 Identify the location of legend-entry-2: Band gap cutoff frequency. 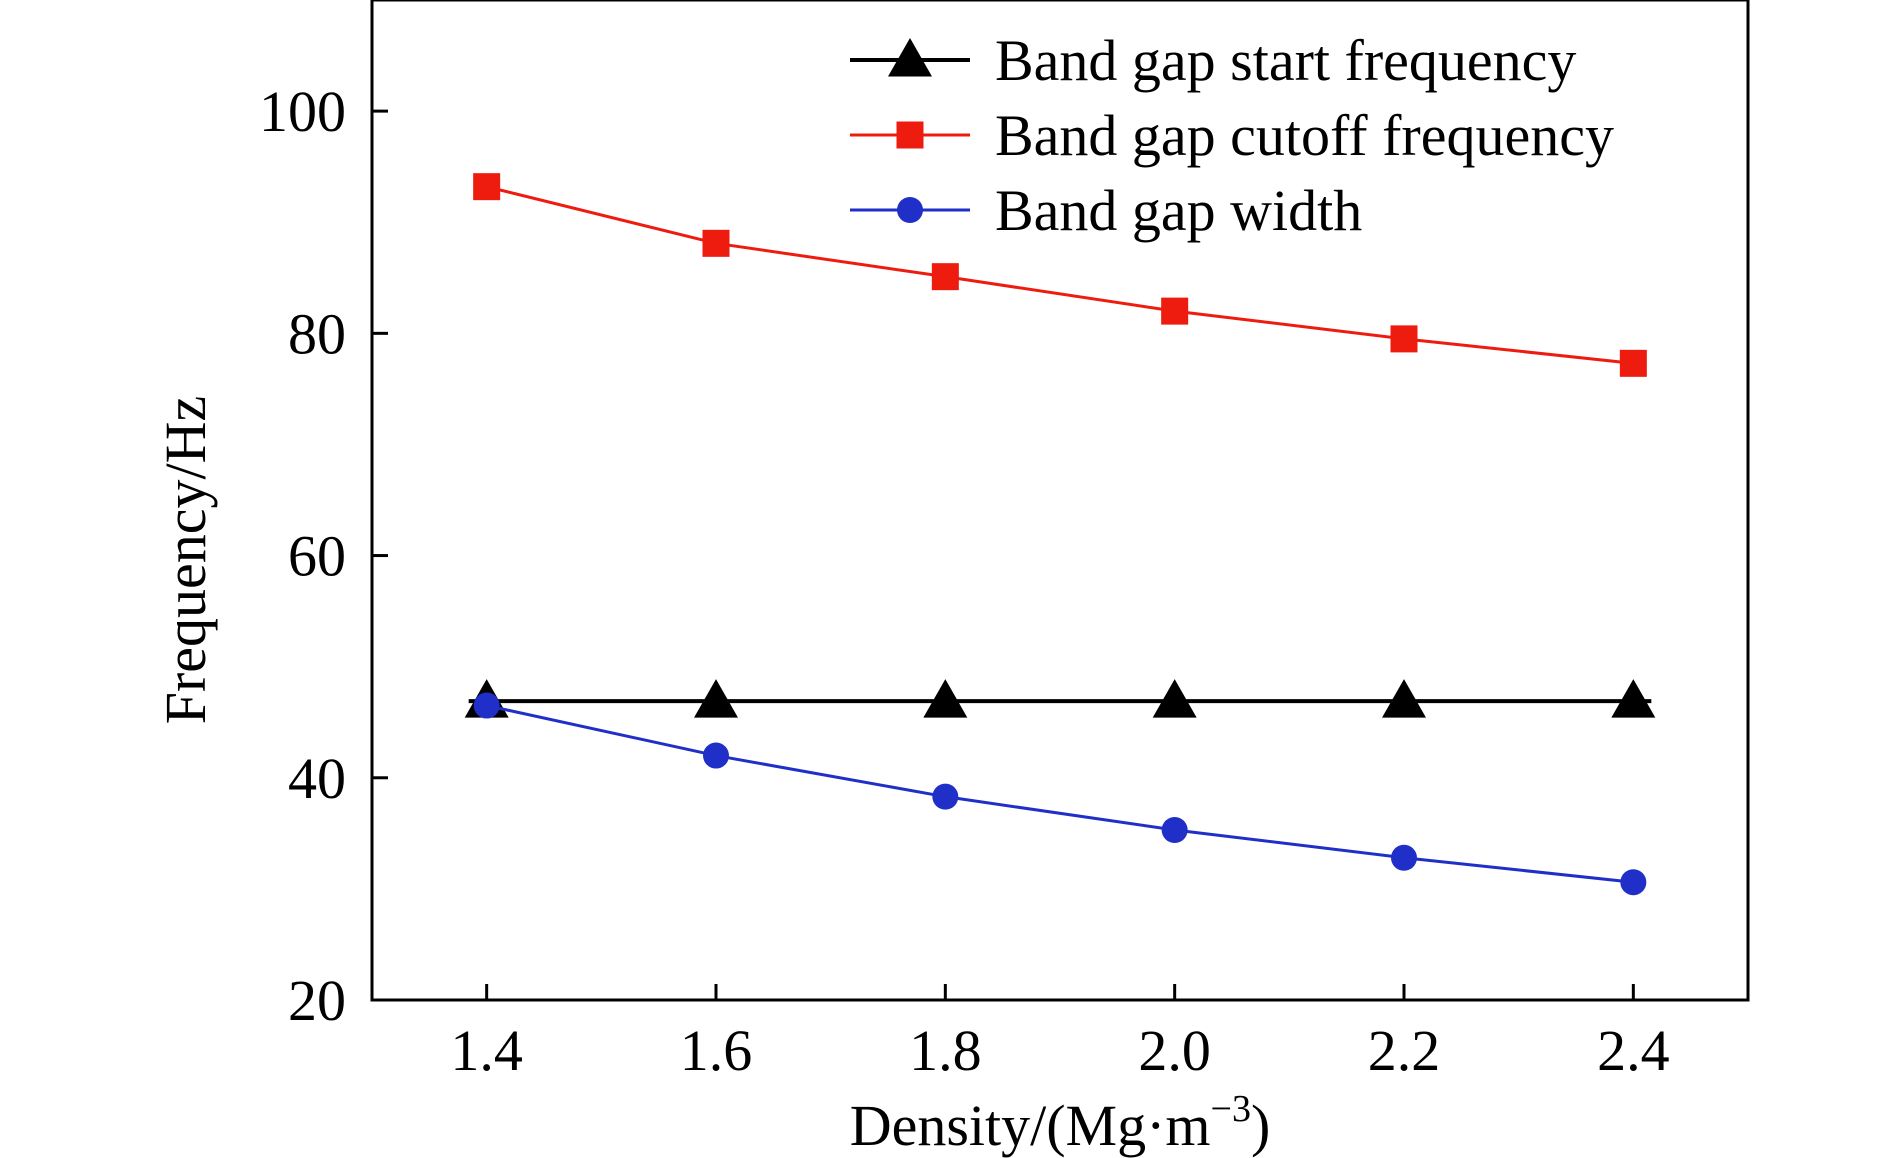
(1232, 135).